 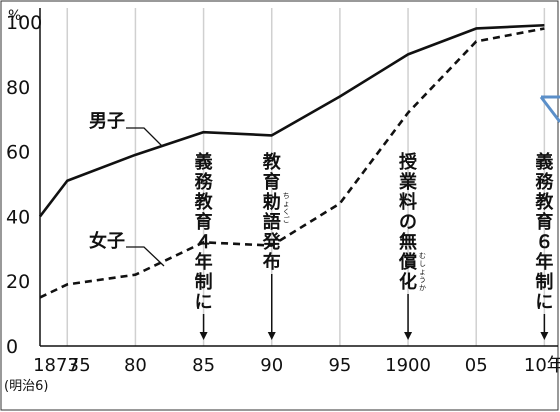 What do you see at coordinates (18, 153) in the screenshot?
I see `y-tick-label: 60` at bounding box center [18, 153].